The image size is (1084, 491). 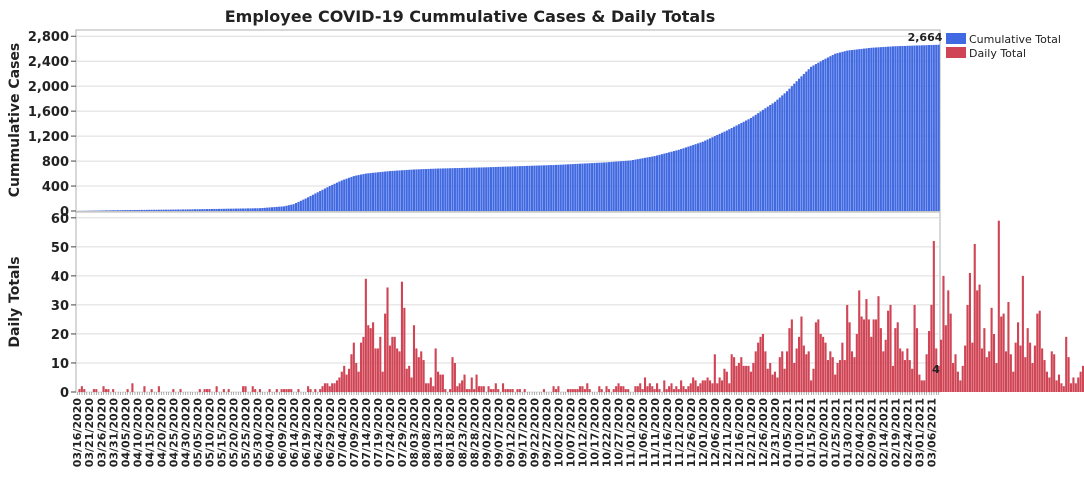 What do you see at coordinates (60, 335) in the screenshot?
I see `y-tick-label: 20` at bounding box center [60, 335].